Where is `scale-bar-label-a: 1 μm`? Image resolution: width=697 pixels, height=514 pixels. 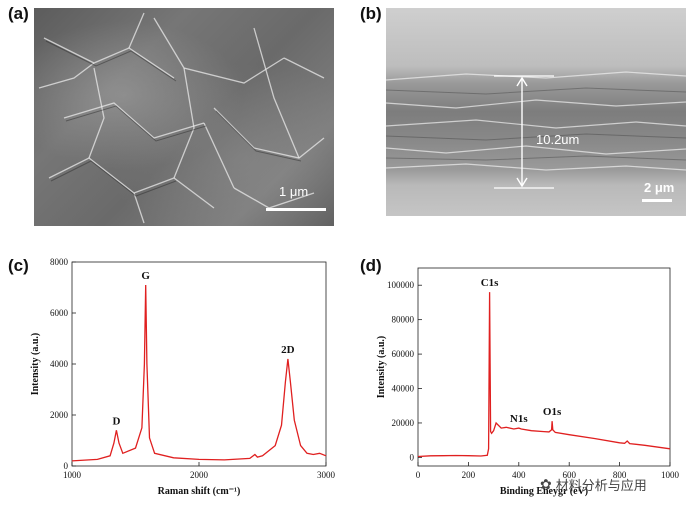 scale-bar-label-a: 1 μm is located at coordinates (294, 191).